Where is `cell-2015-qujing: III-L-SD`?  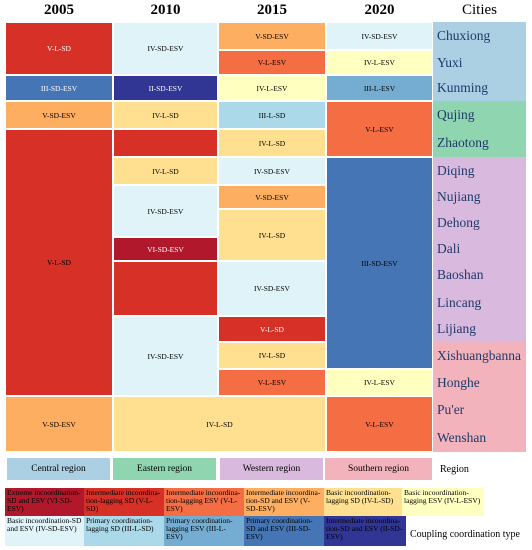 cell-2015-qujing: III-L-SD is located at coordinates (272, 115).